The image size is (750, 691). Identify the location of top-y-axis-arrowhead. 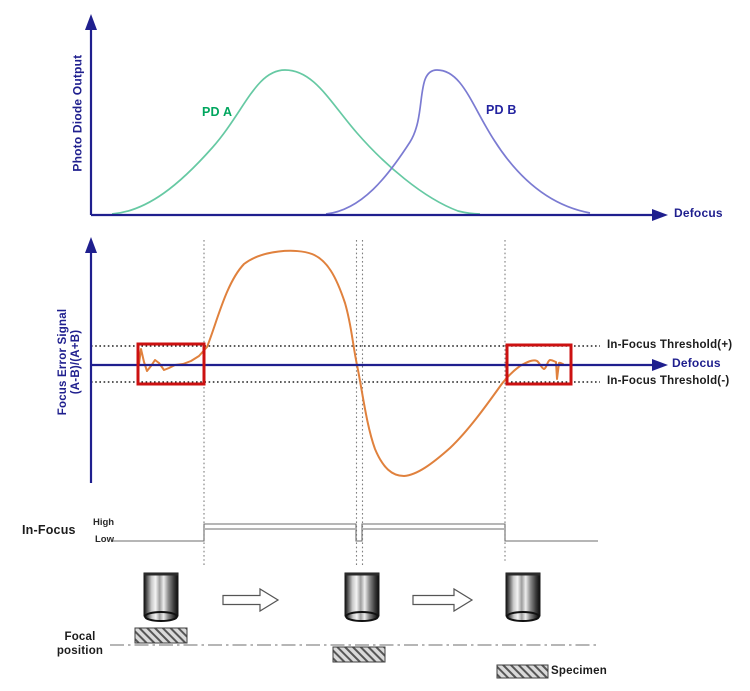
(91, 22).